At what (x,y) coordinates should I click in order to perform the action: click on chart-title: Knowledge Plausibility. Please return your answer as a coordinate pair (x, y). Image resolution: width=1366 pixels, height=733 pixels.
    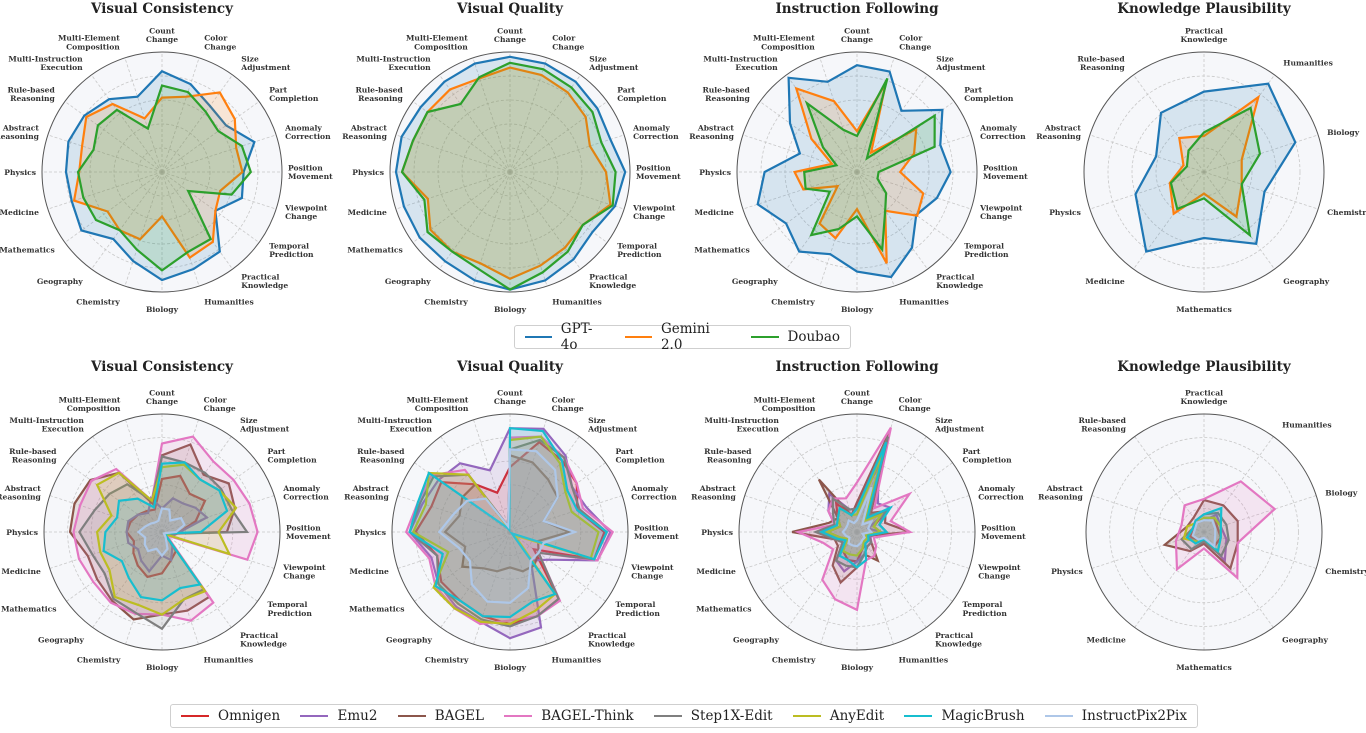
    Looking at the image, I should click on (1204, 9).